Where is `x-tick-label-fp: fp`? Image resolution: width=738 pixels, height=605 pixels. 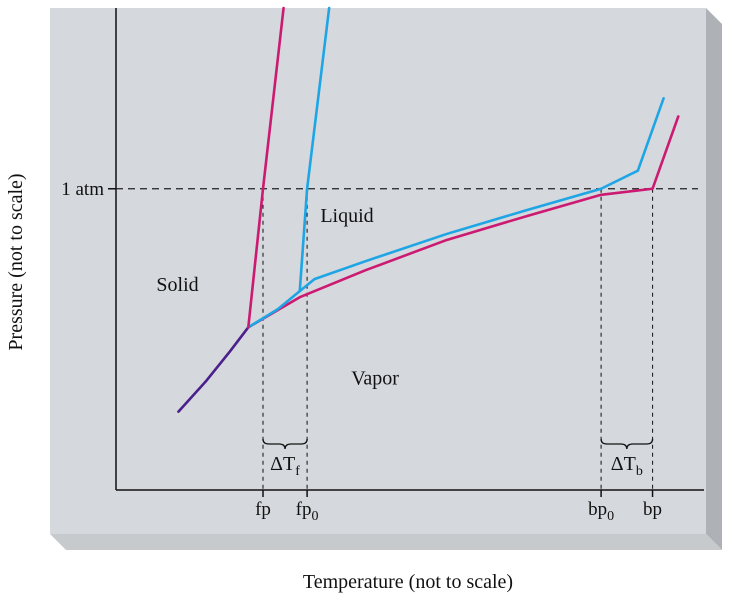
x-tick-label-fp: fp is located at coordinates (263, 509).